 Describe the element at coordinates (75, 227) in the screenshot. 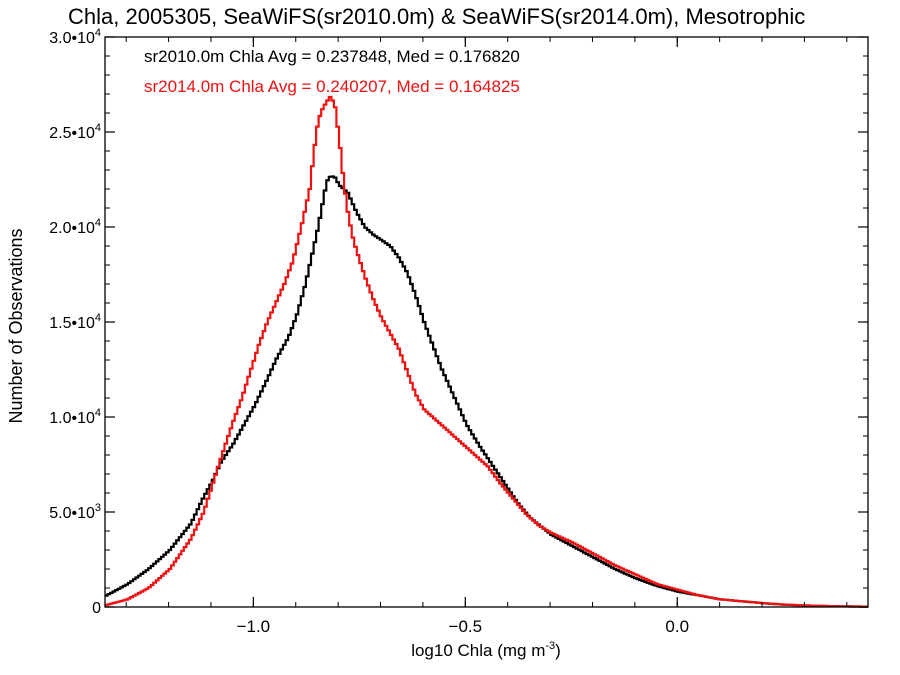

I see `y-tick-label: 2.0•104` at that location.